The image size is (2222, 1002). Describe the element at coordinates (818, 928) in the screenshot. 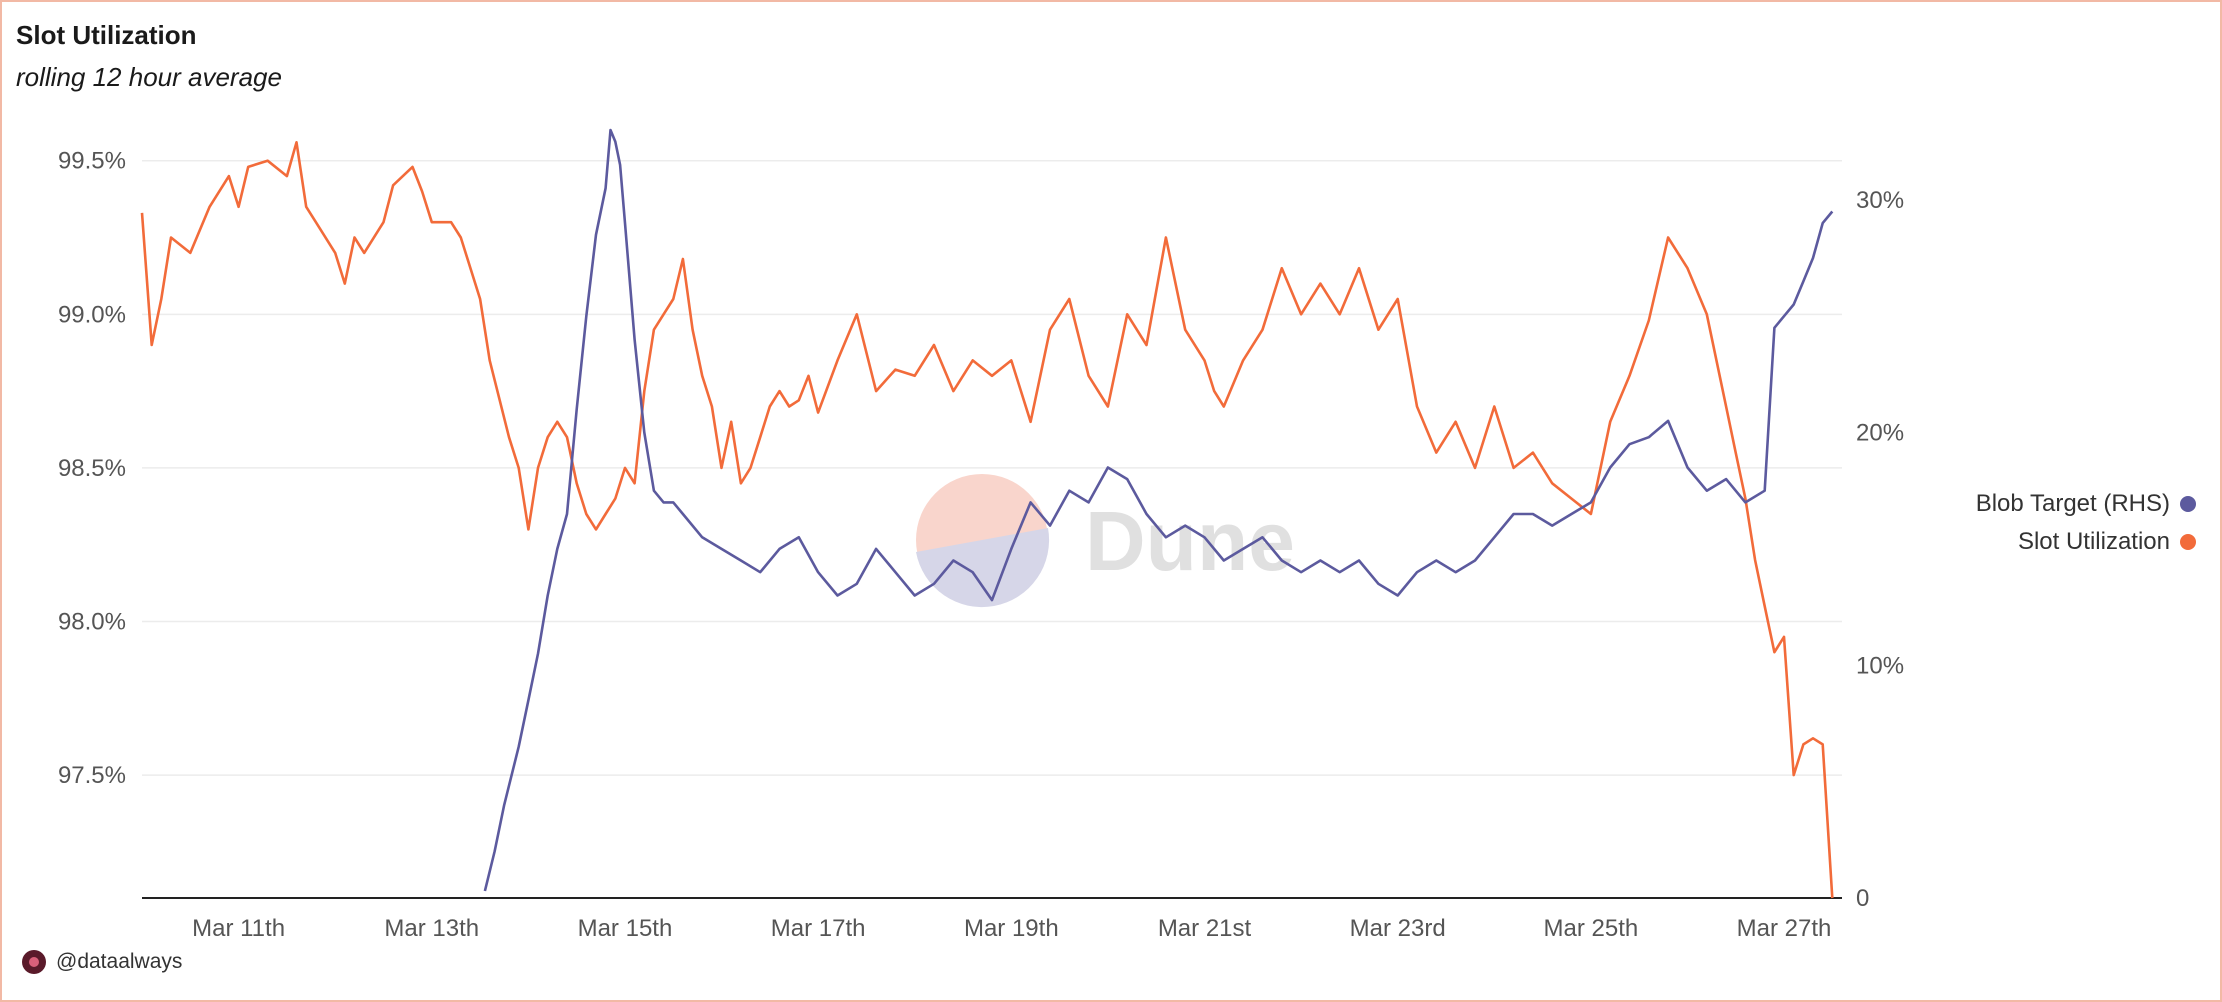

I see `x-tick-label: Mar 17th` at that location.